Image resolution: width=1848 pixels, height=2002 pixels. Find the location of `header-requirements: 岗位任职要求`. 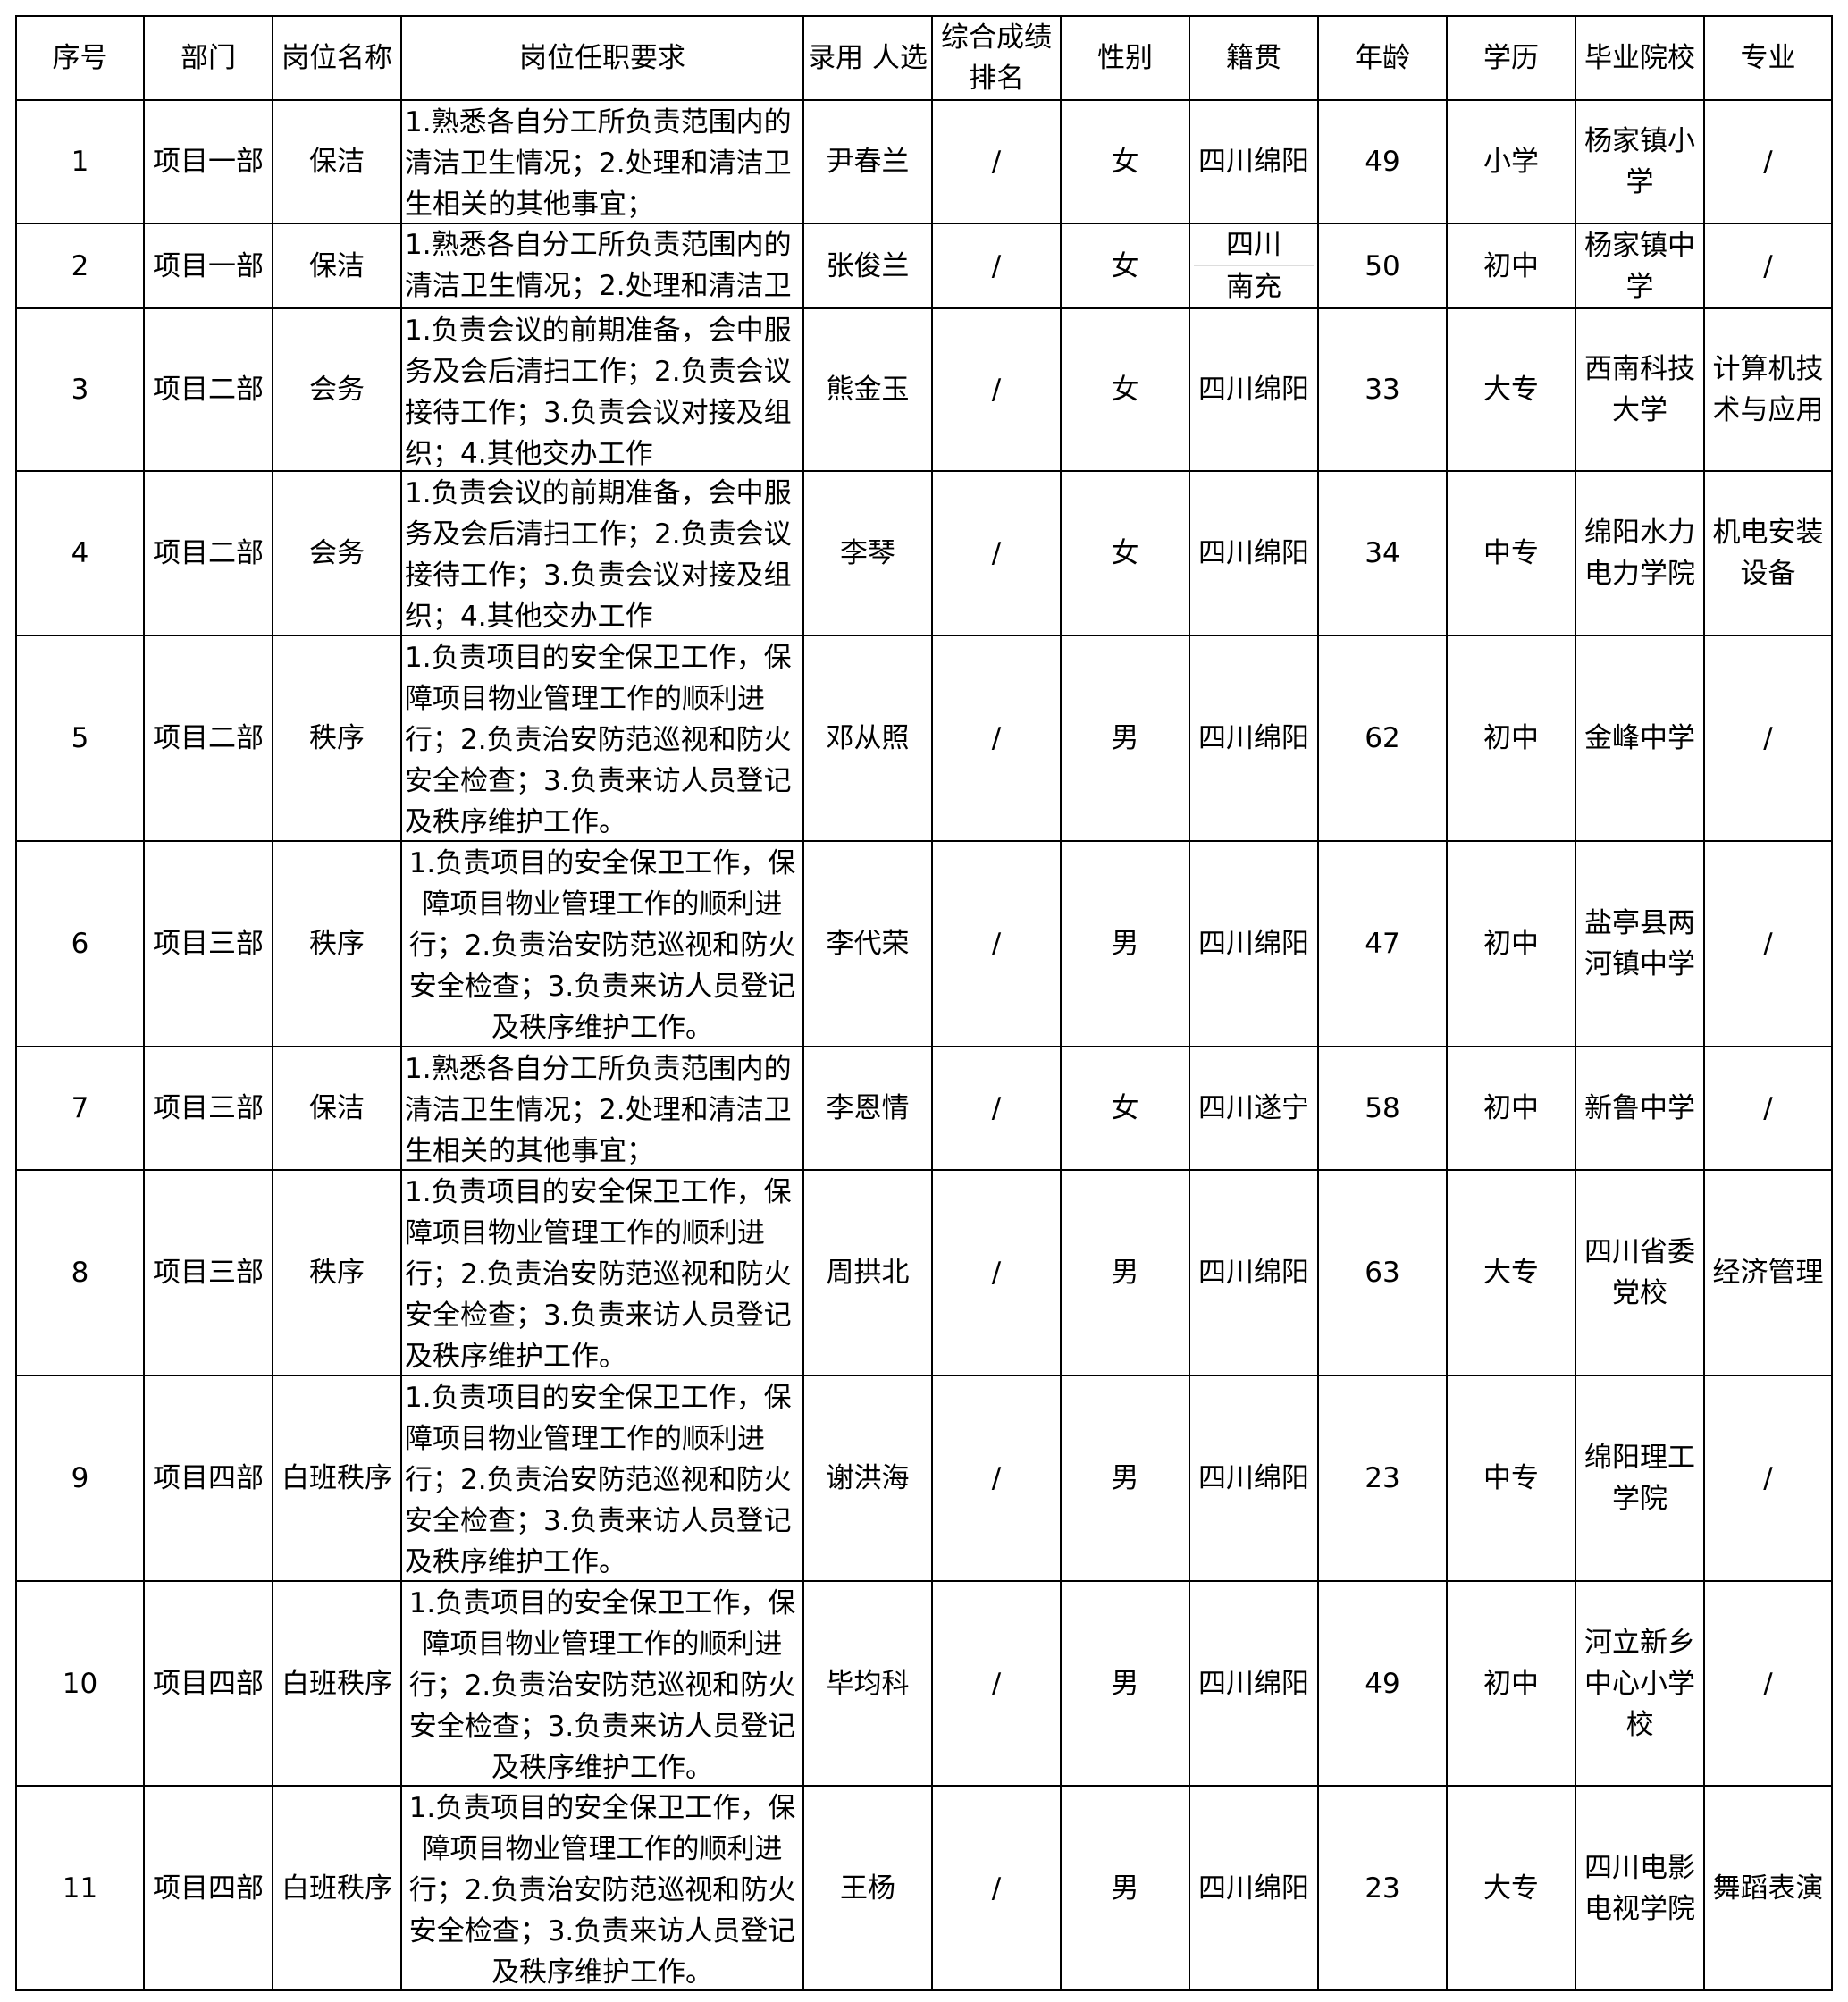

header-requirements: 岗位任职要求 is located at coordinates (602, 58).